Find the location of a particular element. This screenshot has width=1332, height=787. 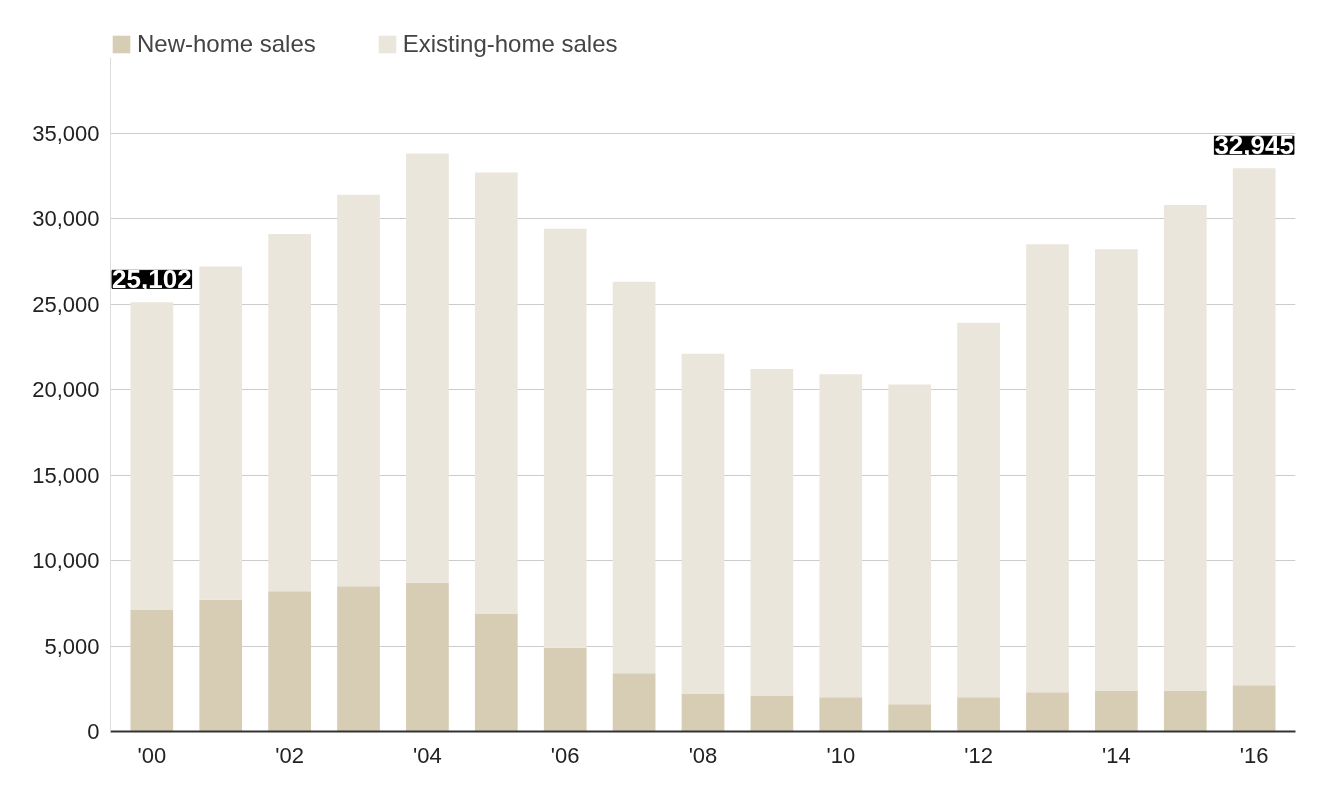

y-tick-label: 10,000 is located at coordinates (66, 561).